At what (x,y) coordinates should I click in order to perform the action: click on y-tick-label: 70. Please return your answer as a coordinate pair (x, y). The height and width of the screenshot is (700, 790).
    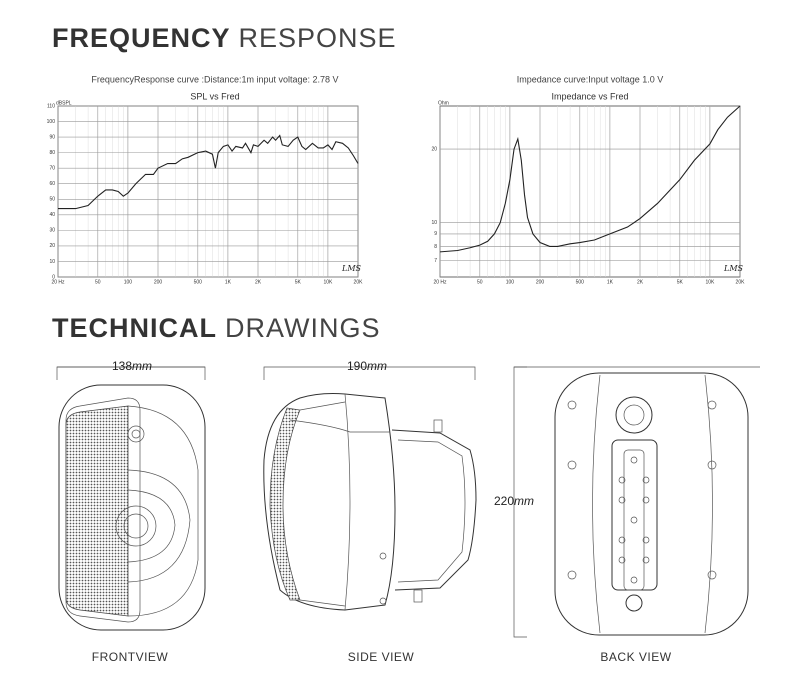
    Looking at the image, I should click on (52, 169).